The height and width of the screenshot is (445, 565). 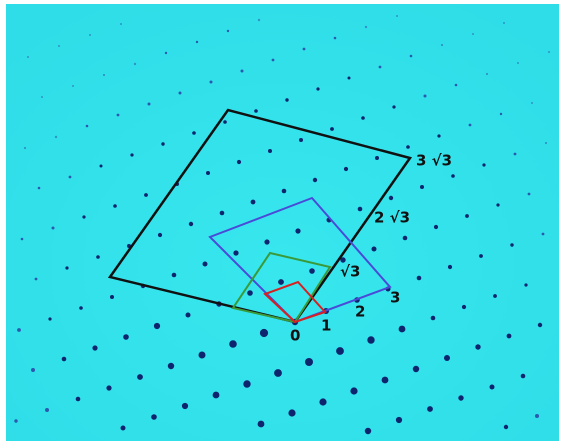 I want to click on label: 0, so click(x=295, y=336).